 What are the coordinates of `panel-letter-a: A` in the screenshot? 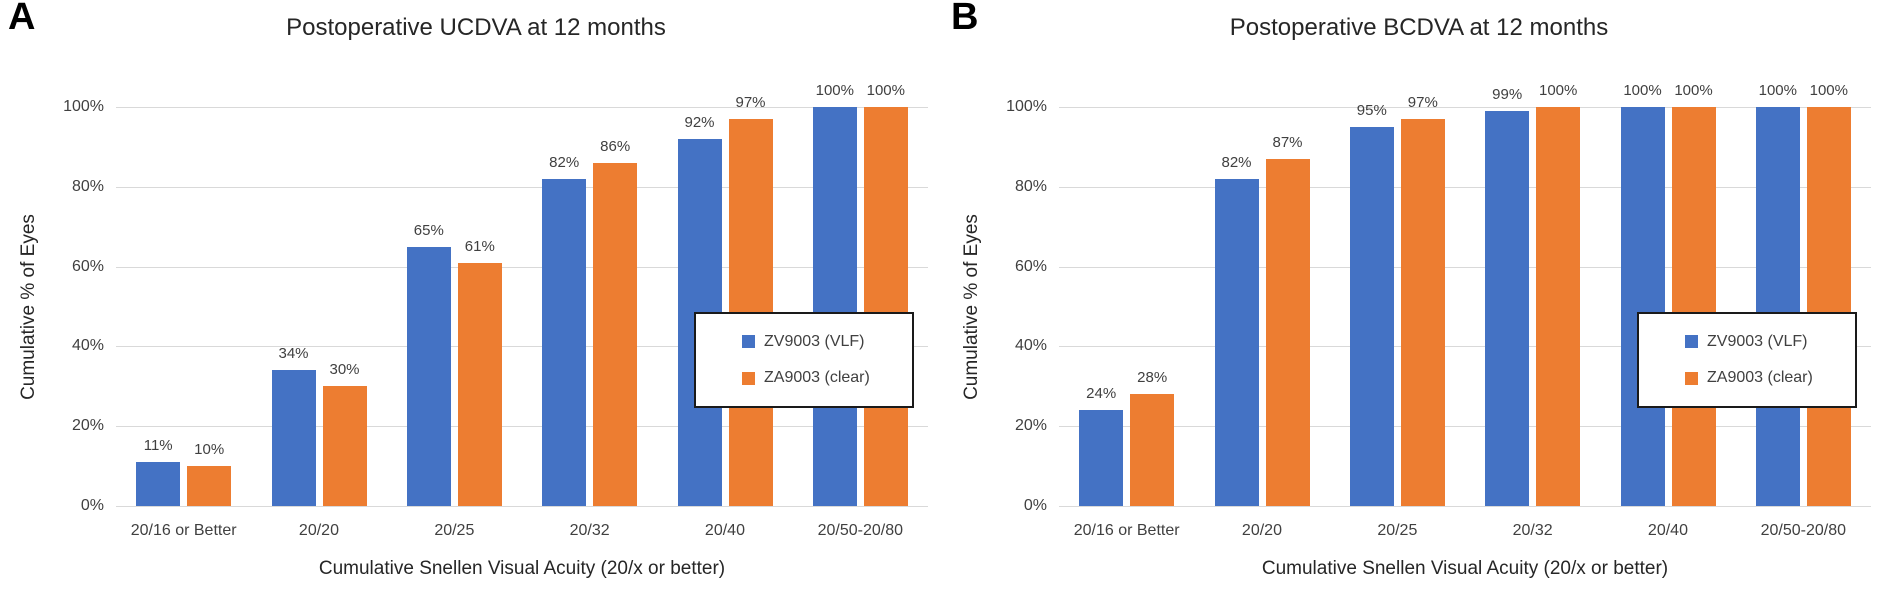 It's located at (22, 19).